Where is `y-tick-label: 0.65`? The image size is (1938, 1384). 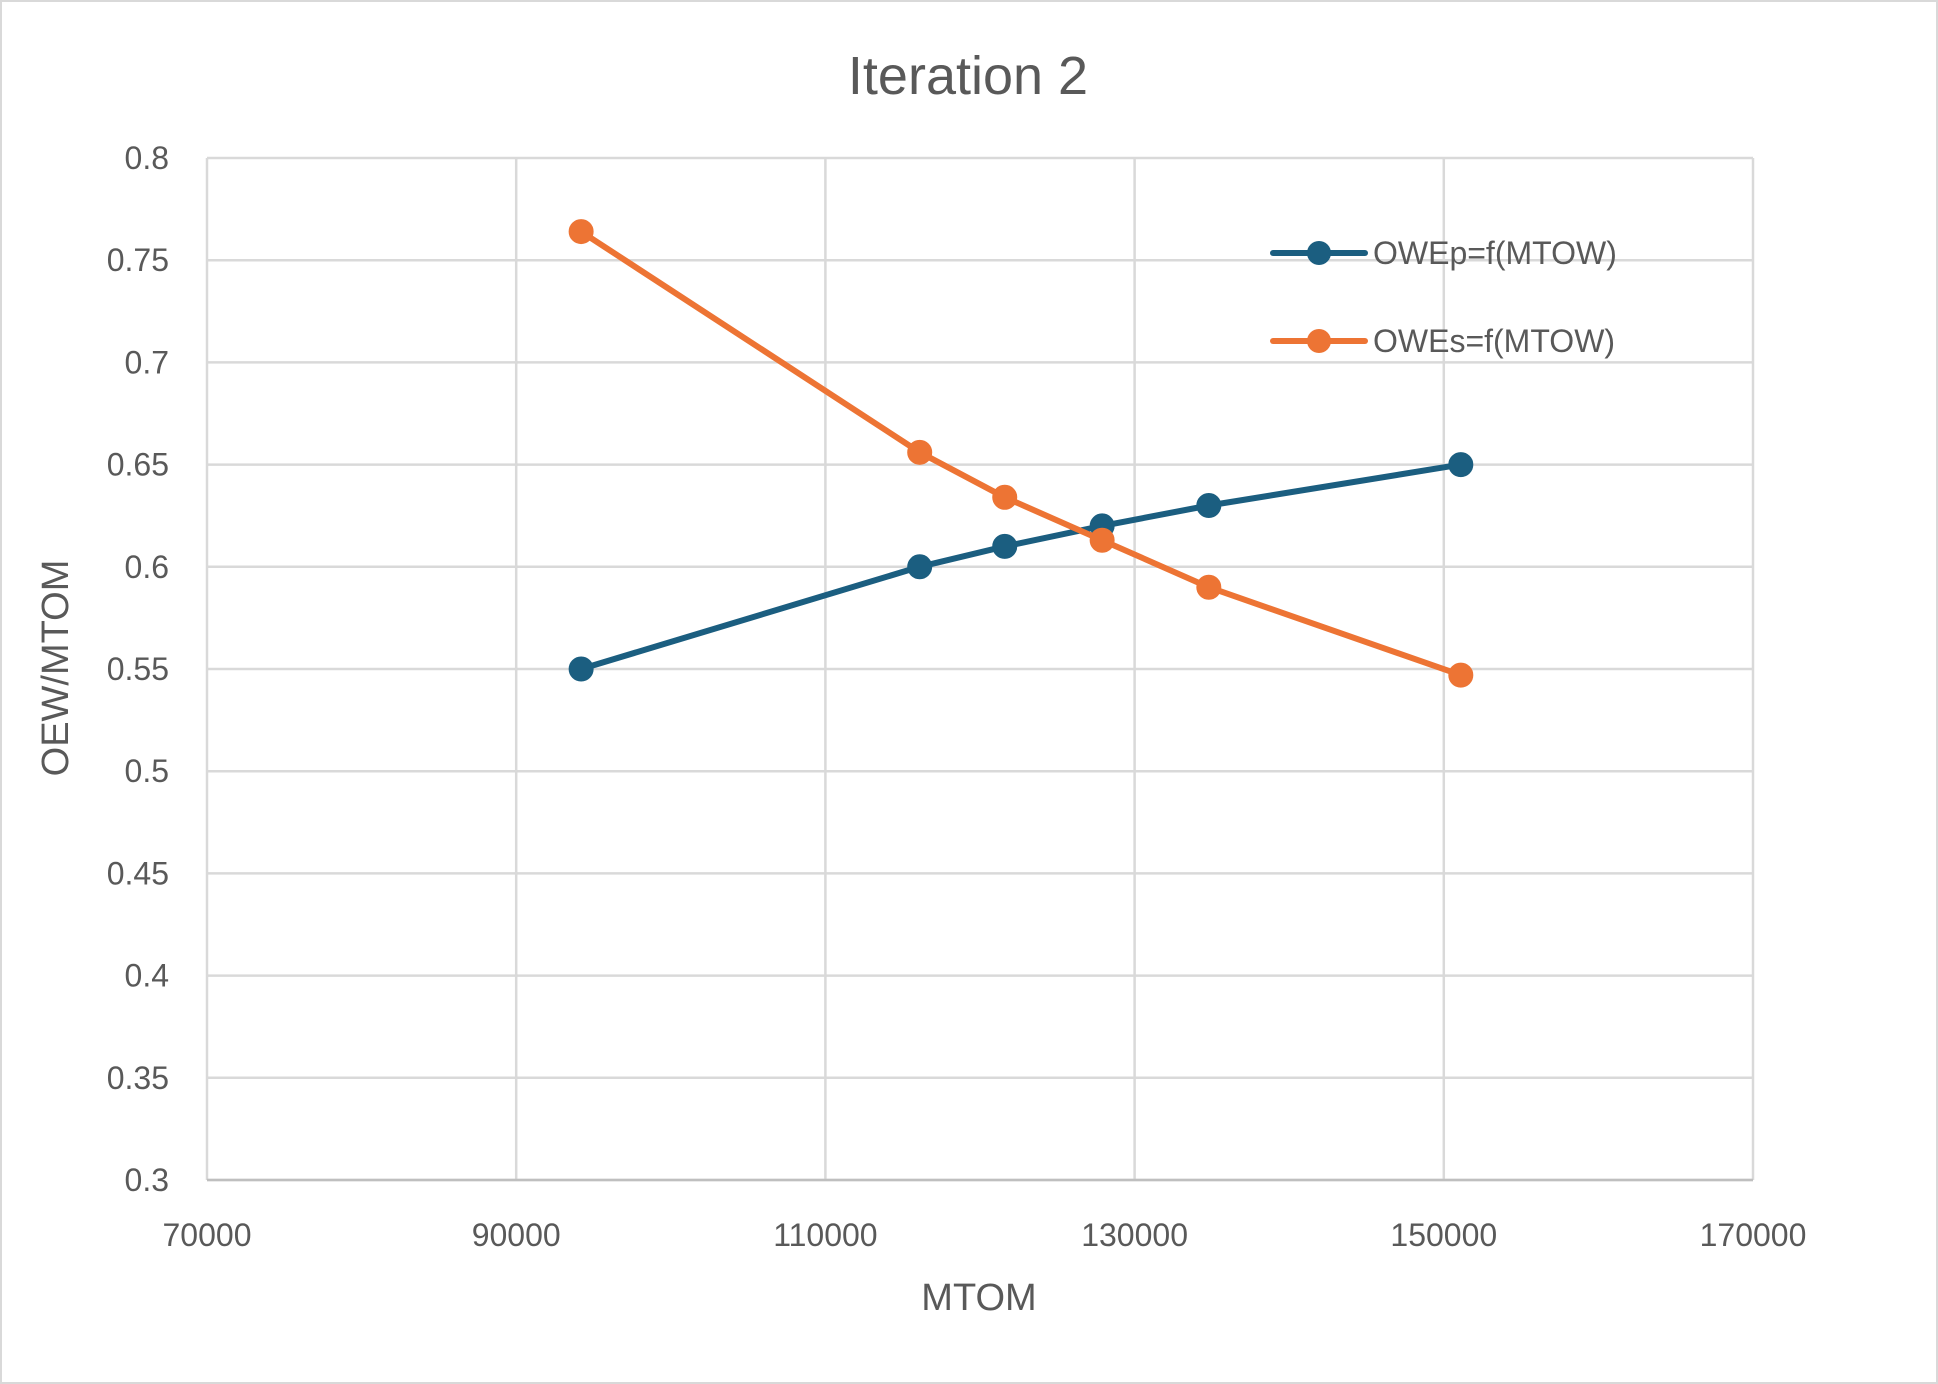 y-tick-label: 0.65 is located at coordinates (138, 465).